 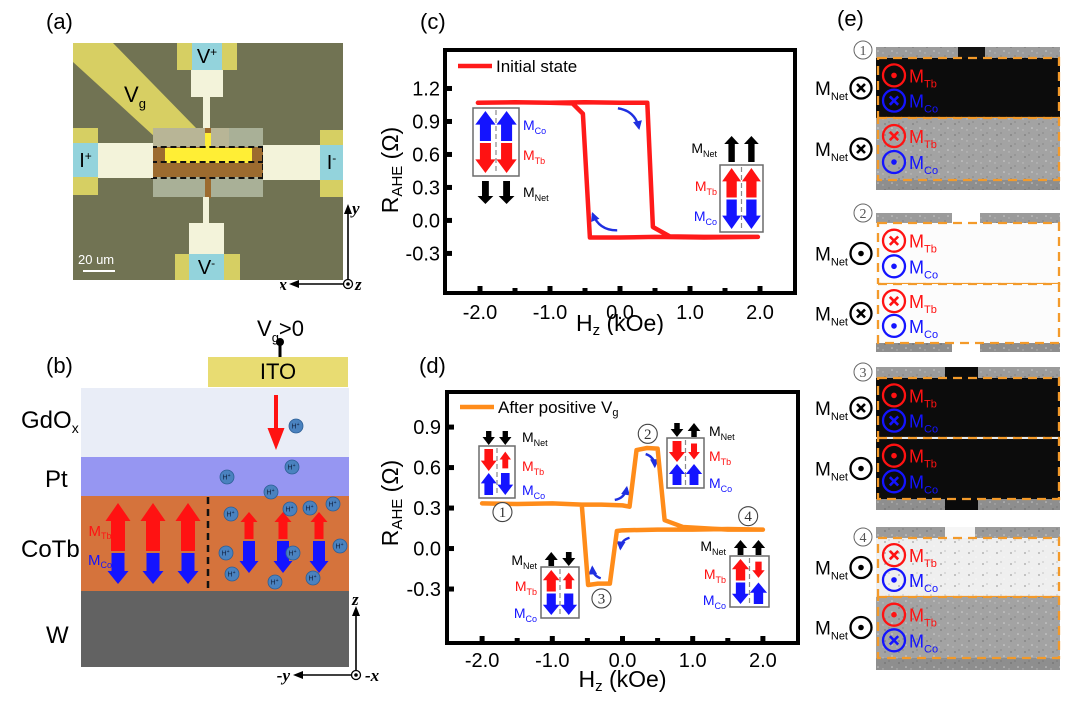 I want to click on layer-label-cotb: CoTb, so click(x=50, y=550).